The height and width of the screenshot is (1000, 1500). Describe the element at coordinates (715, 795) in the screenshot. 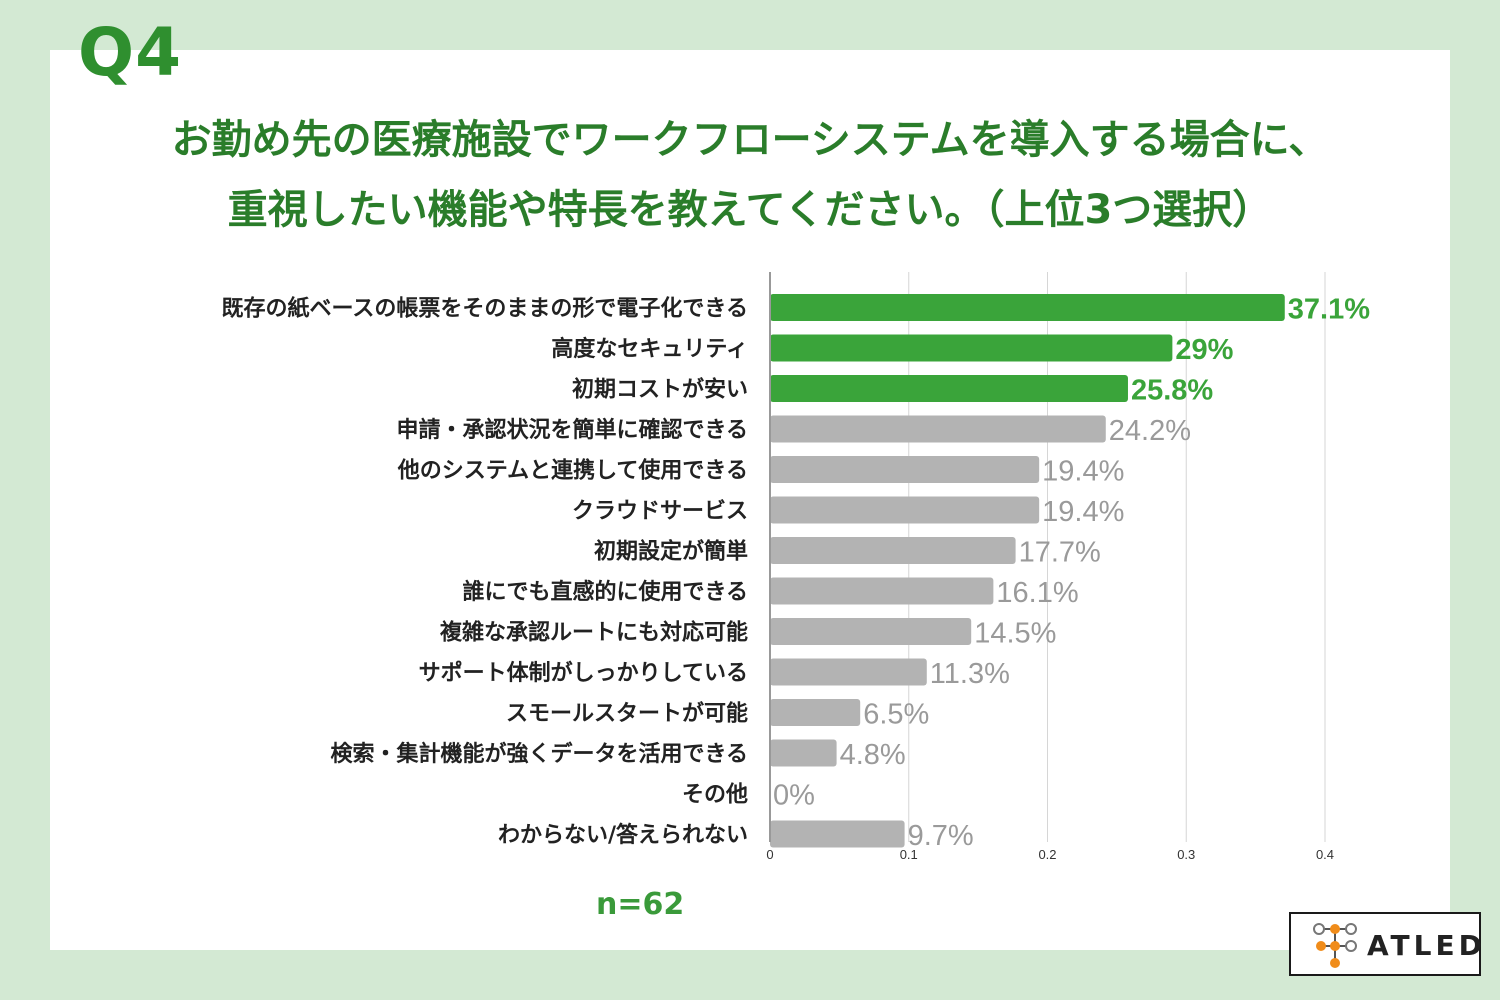

I see `category-label-12: その他` at that location.